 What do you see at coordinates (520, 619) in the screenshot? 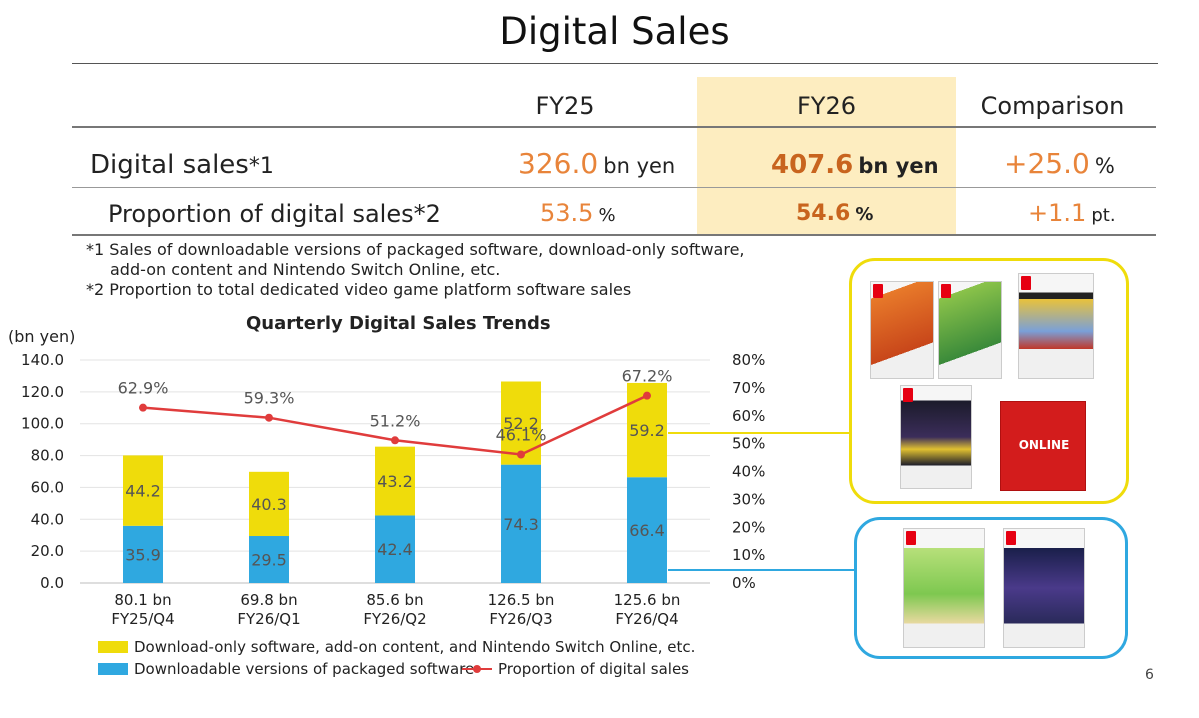
I see `category-label: FY26/Q3` at bounding box center [520, 619].